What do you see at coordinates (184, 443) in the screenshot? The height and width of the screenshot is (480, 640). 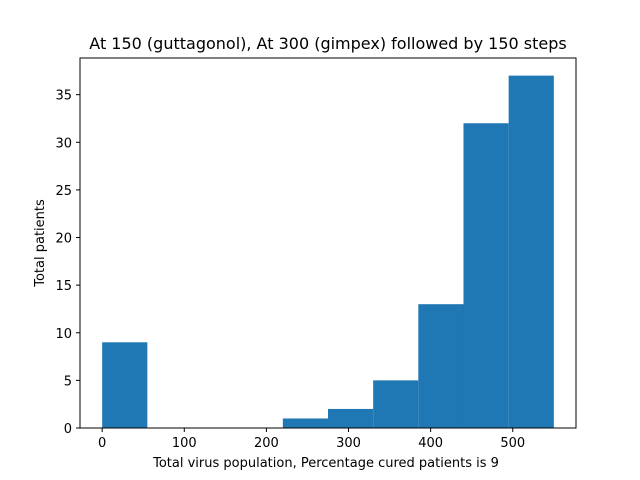 I see `x-tick-label: 100` at bounding box center [184, 443].